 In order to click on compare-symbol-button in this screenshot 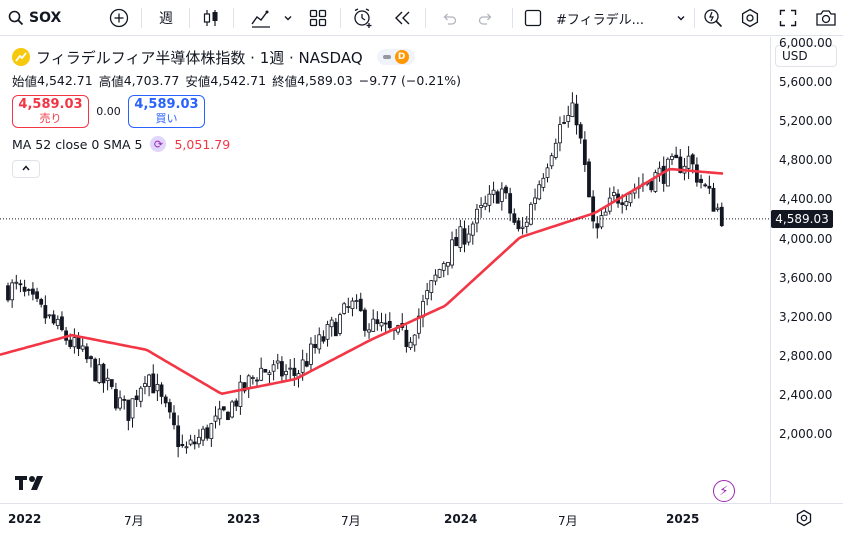, I will do `click(119, 18)`.